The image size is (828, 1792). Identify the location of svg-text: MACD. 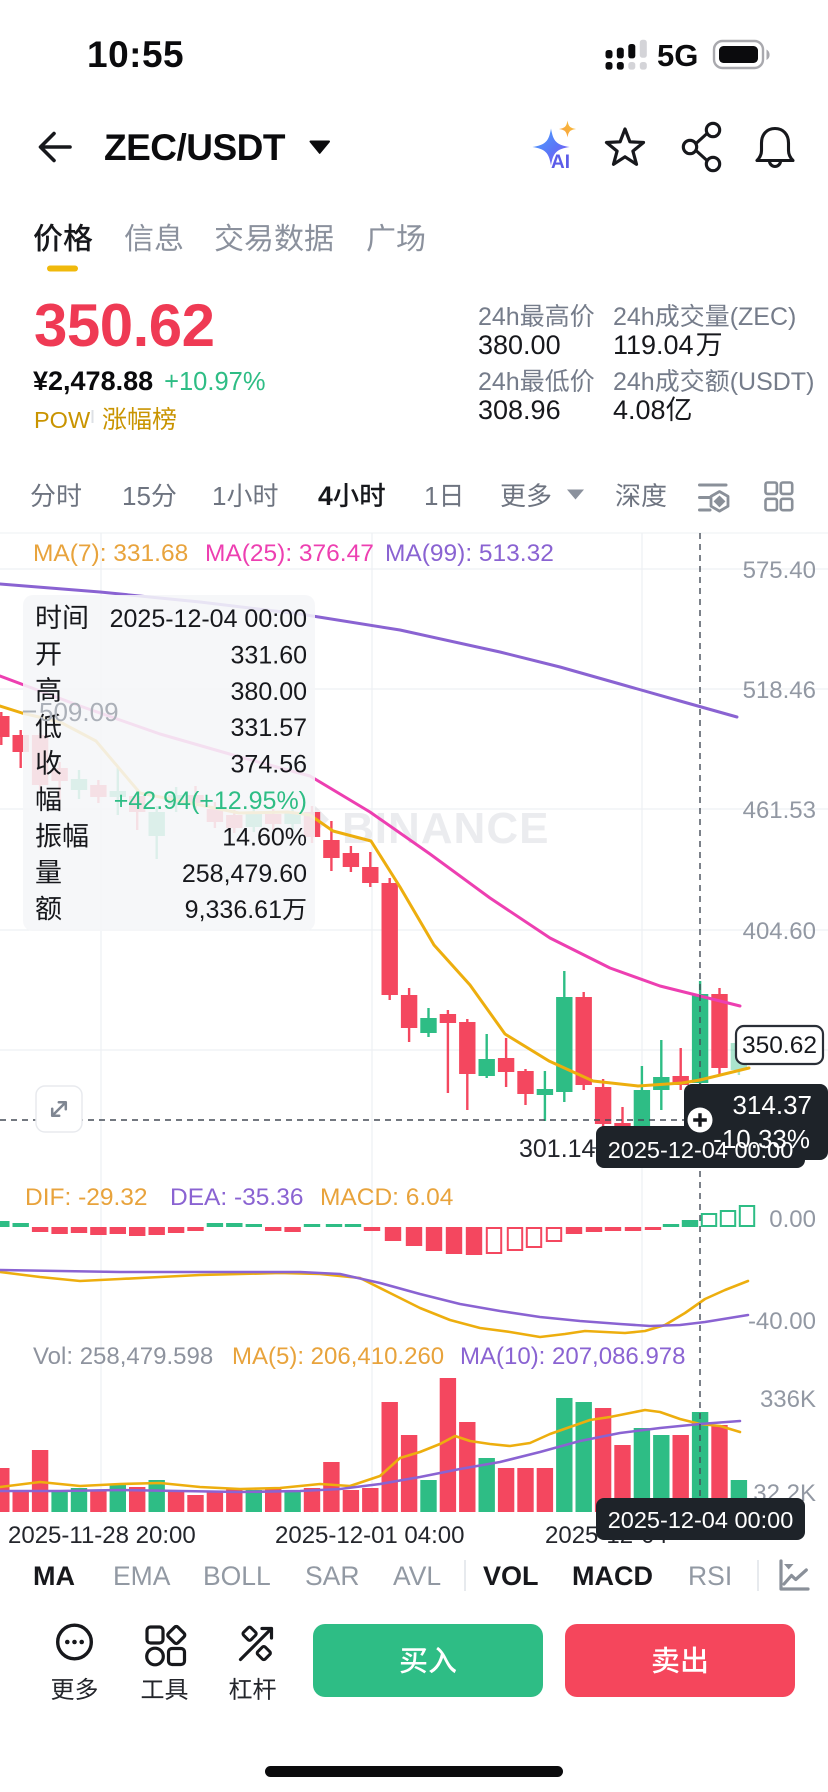
(612, 1576).